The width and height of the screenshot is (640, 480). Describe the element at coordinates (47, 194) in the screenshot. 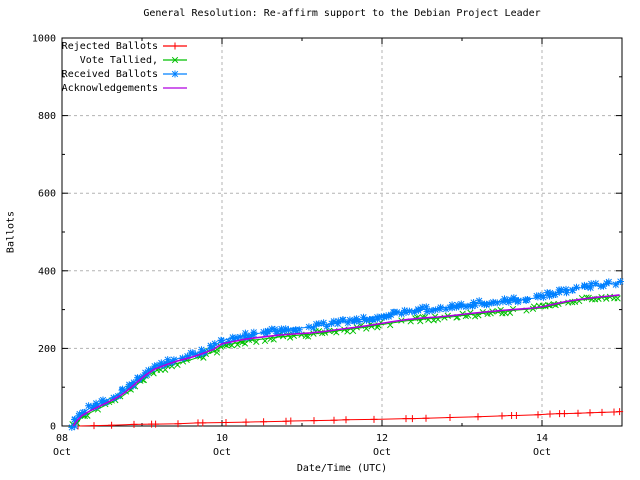

I see `svg-text: 600` at that location.